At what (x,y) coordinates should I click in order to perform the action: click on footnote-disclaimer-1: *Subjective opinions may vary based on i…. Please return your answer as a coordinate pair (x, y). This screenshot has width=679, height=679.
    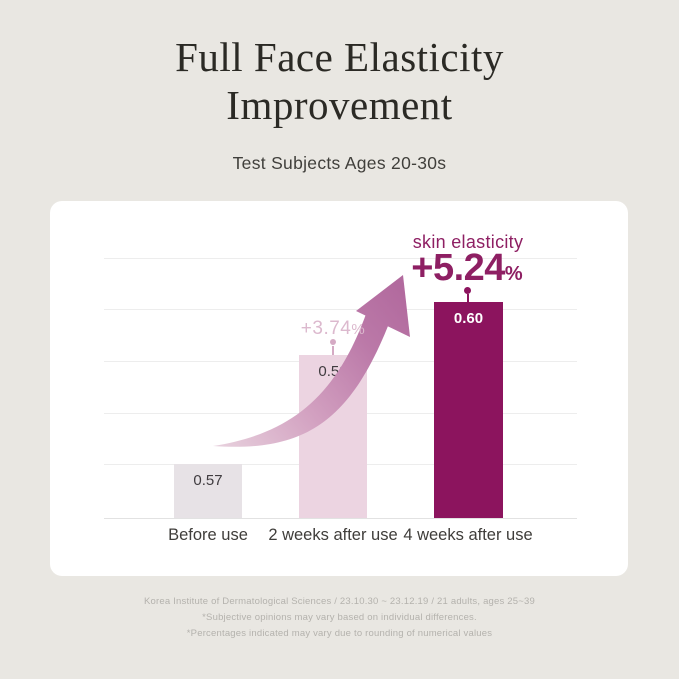
    Looking at the image, I should click on (339, 617).